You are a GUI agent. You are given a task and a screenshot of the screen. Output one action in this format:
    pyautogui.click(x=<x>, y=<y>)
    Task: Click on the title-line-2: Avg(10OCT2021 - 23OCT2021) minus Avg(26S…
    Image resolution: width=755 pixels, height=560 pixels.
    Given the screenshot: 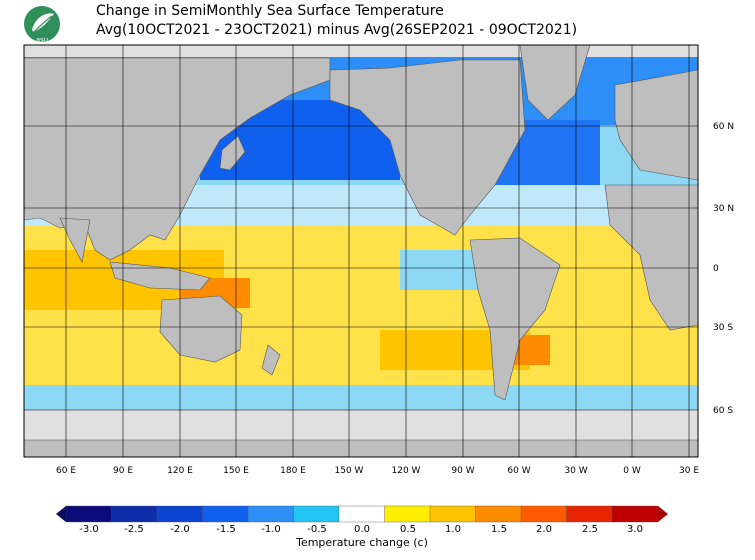 What is the action you would take?
    pyautogui.click(x=337, y=30)
    